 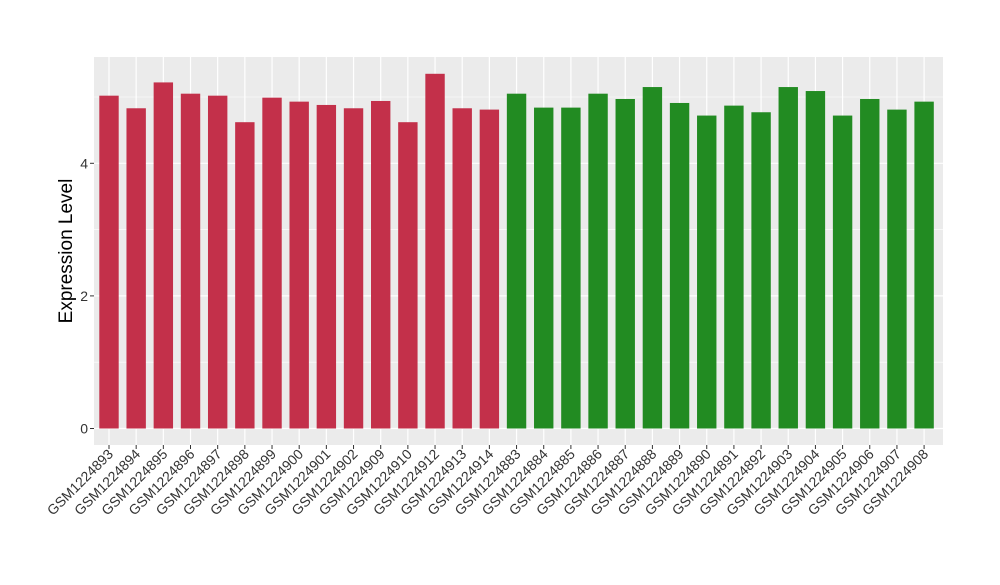 I want to click on bar-GSM1224885, so click(x=571, y=268).